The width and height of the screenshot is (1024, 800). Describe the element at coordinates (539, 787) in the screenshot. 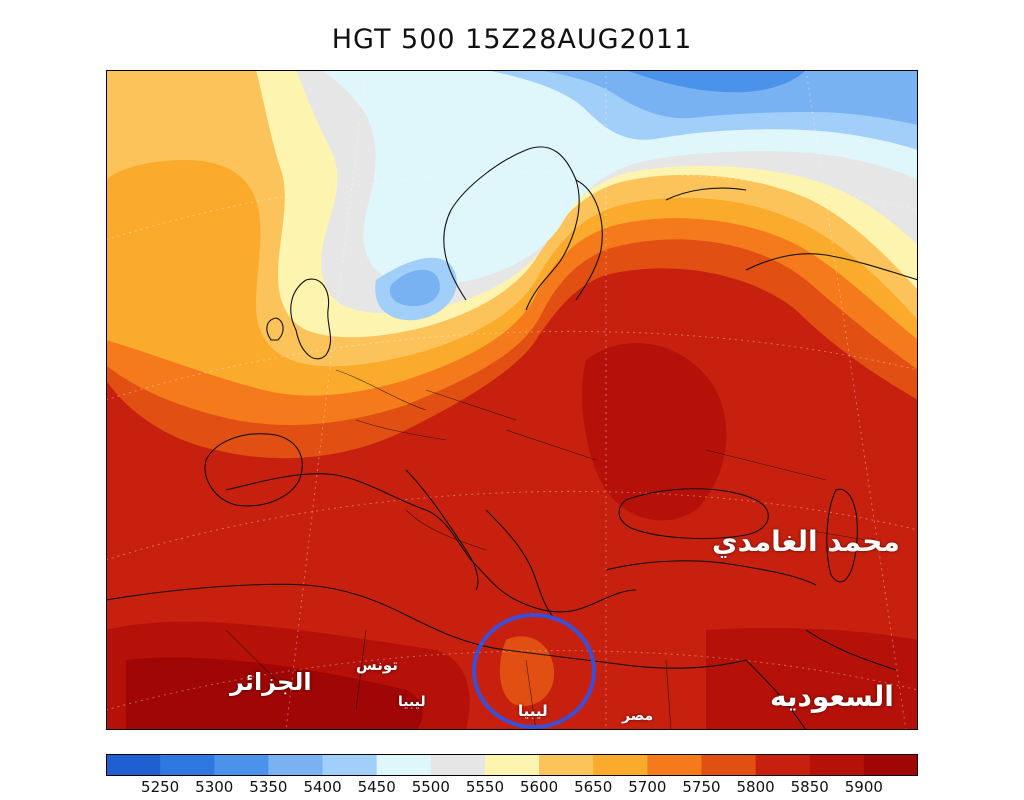

I see `colorbar-tick-label: 5600` at that location.